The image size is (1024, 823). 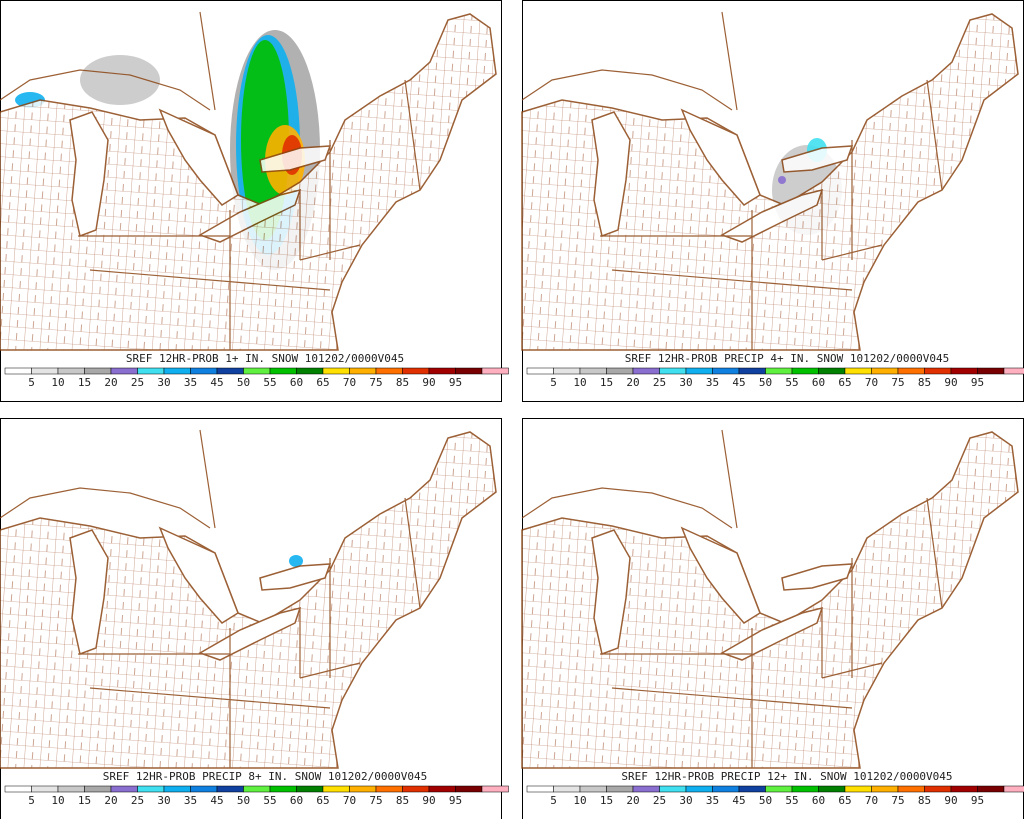 What do you see at coordinates (137, 382) in the screenshot?
I see `legend-label: 25` at bounding box center [137, 382].